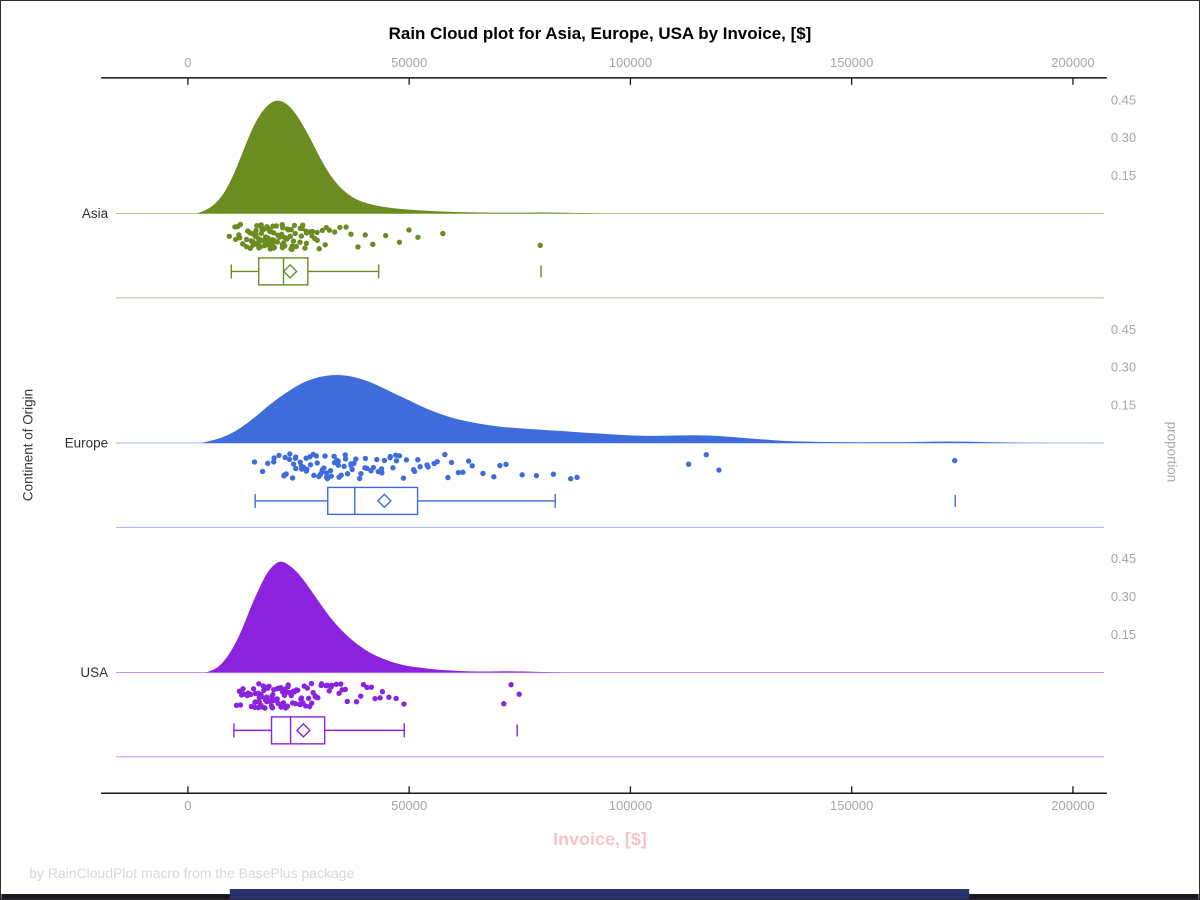 The image size is (1200, 900). What do you see at coordinates (630, 805) in the screenshot?
I see `bottom-axis-tick-label: 100000` at bounding box center [630, 805].